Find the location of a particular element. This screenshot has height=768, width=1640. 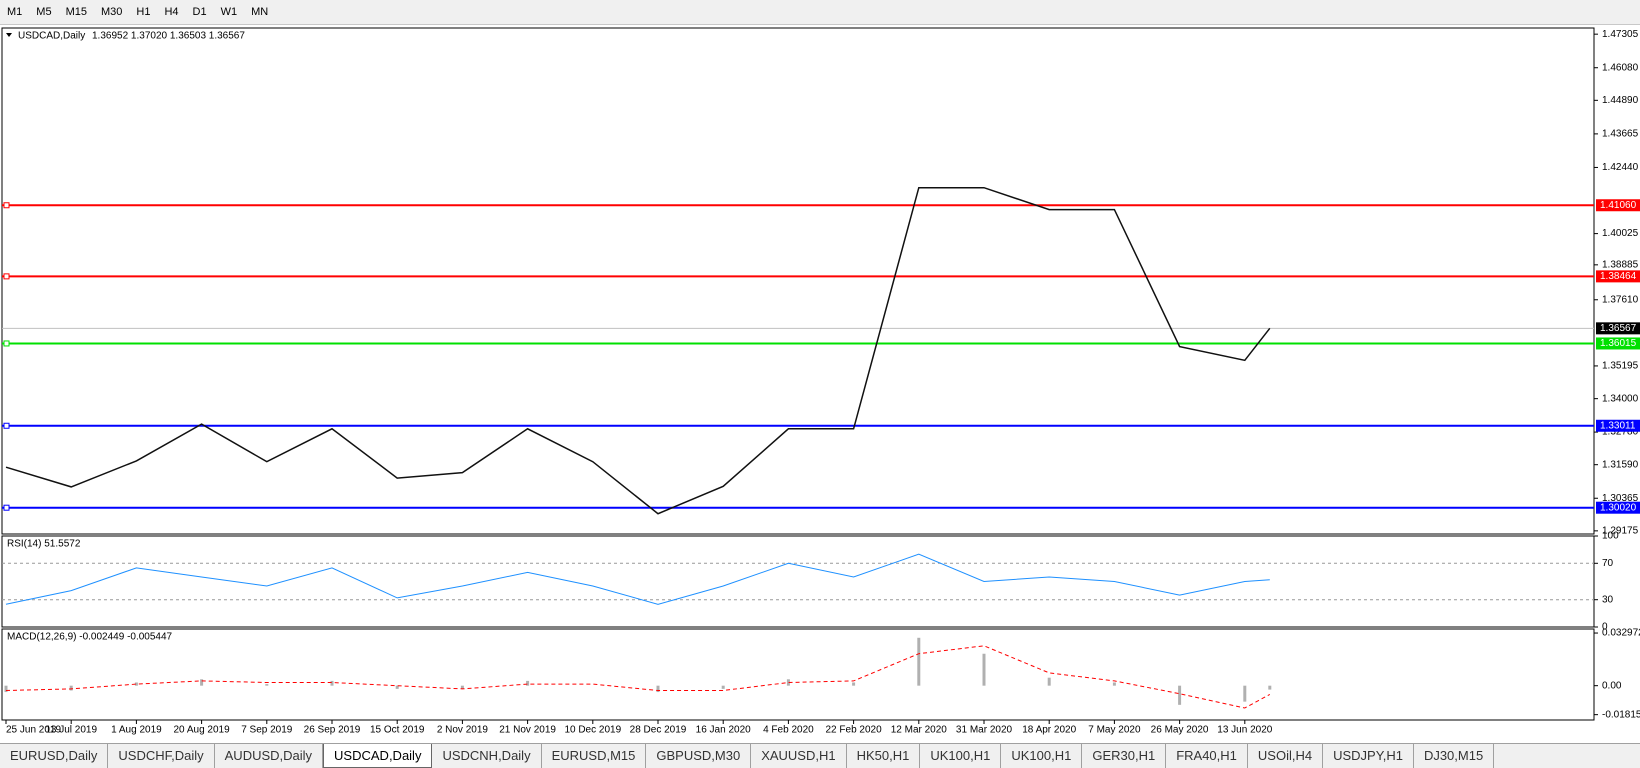

chart-tab: USDCAD,Daily is located at coordinates (378, 756).